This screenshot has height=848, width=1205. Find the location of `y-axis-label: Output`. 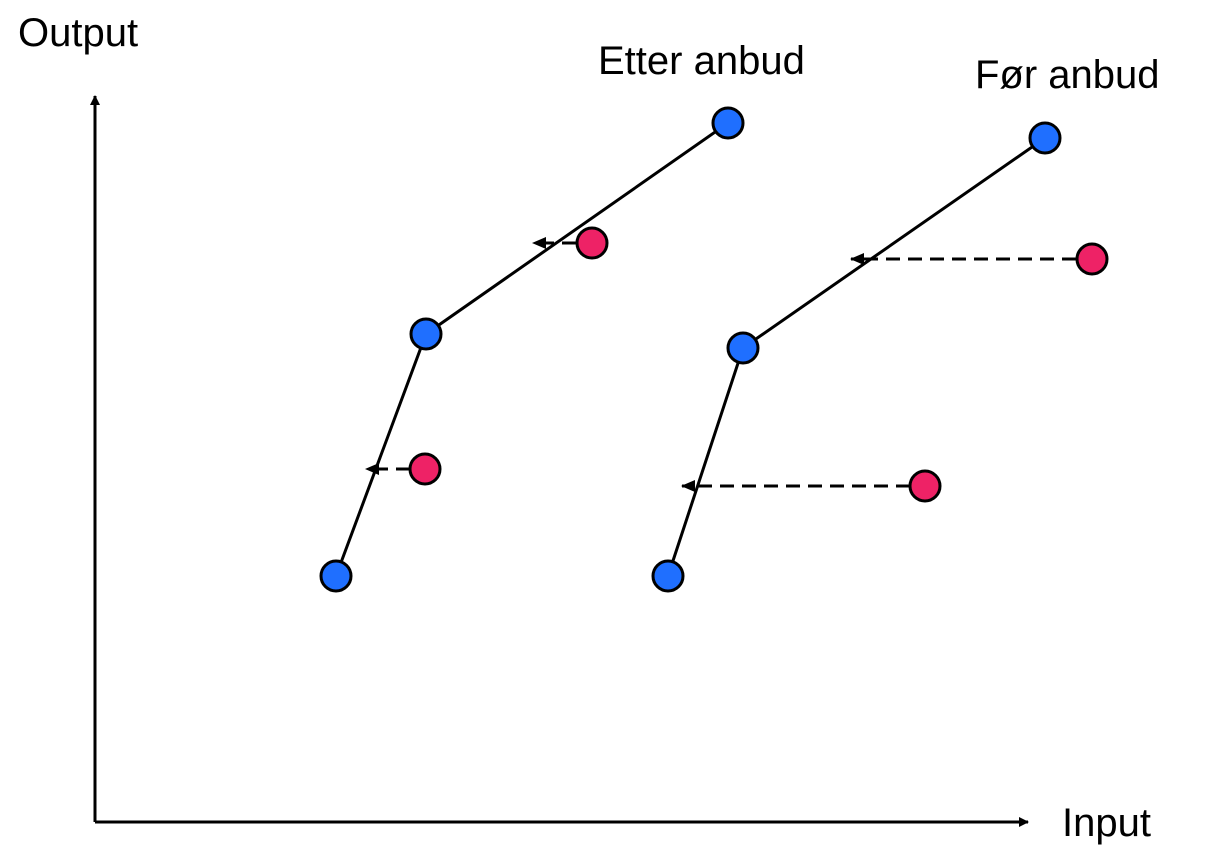

y-axis-label: Output is located at coordinates (78, 33).